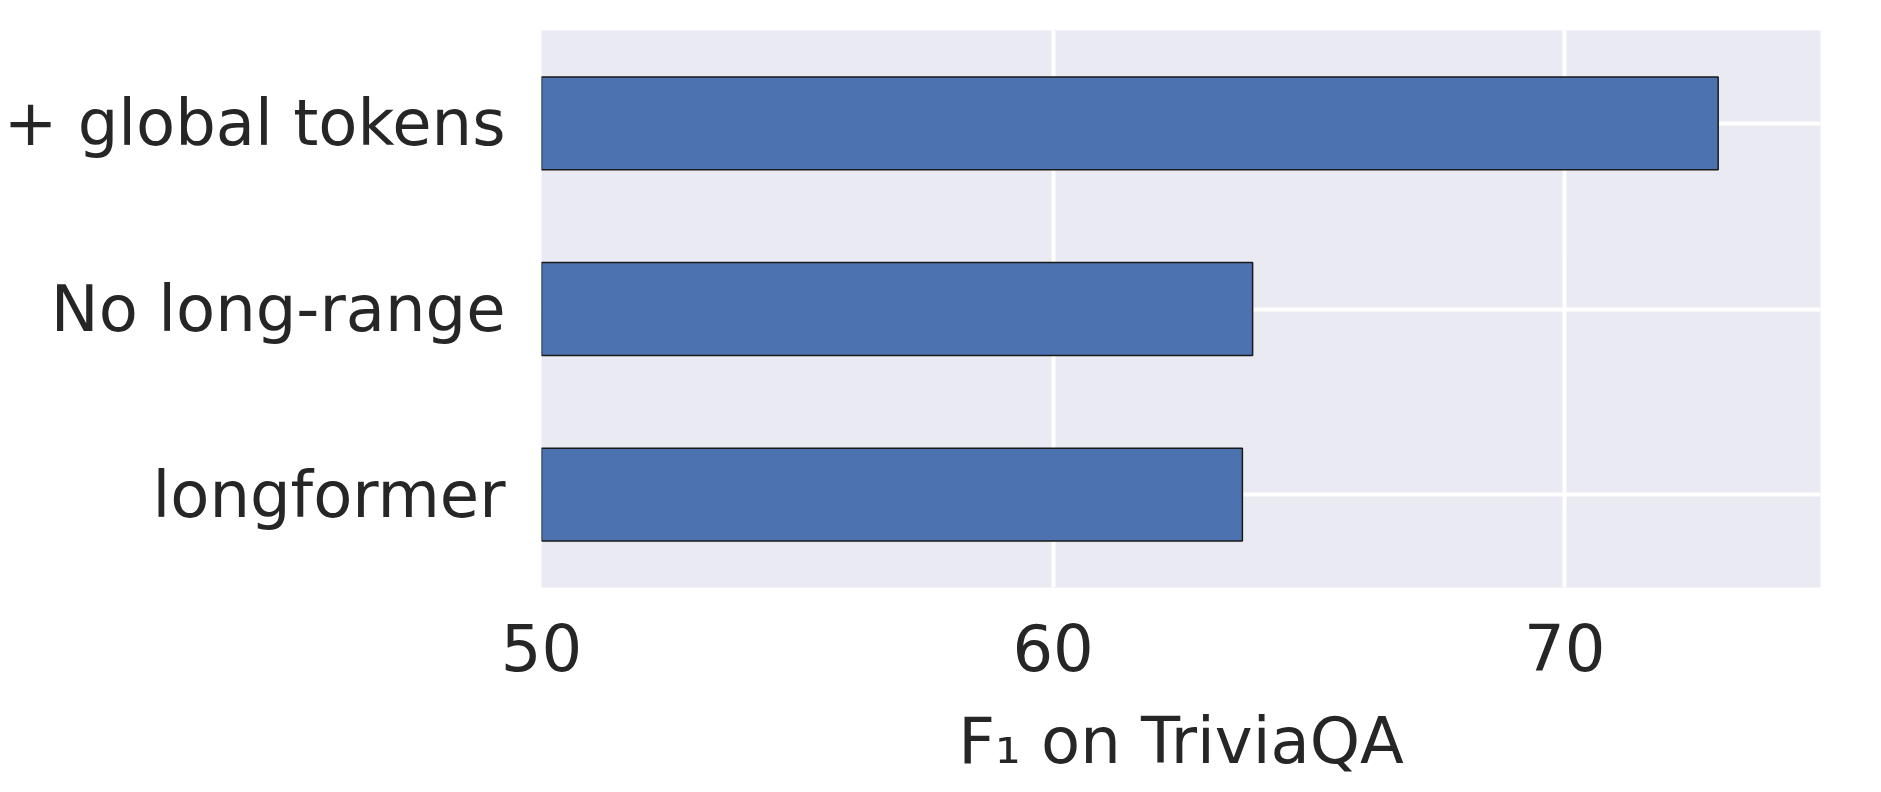 This screenshot has width=1881, height=792. I want to click on x-tick-label: 50, so click(541, 648).